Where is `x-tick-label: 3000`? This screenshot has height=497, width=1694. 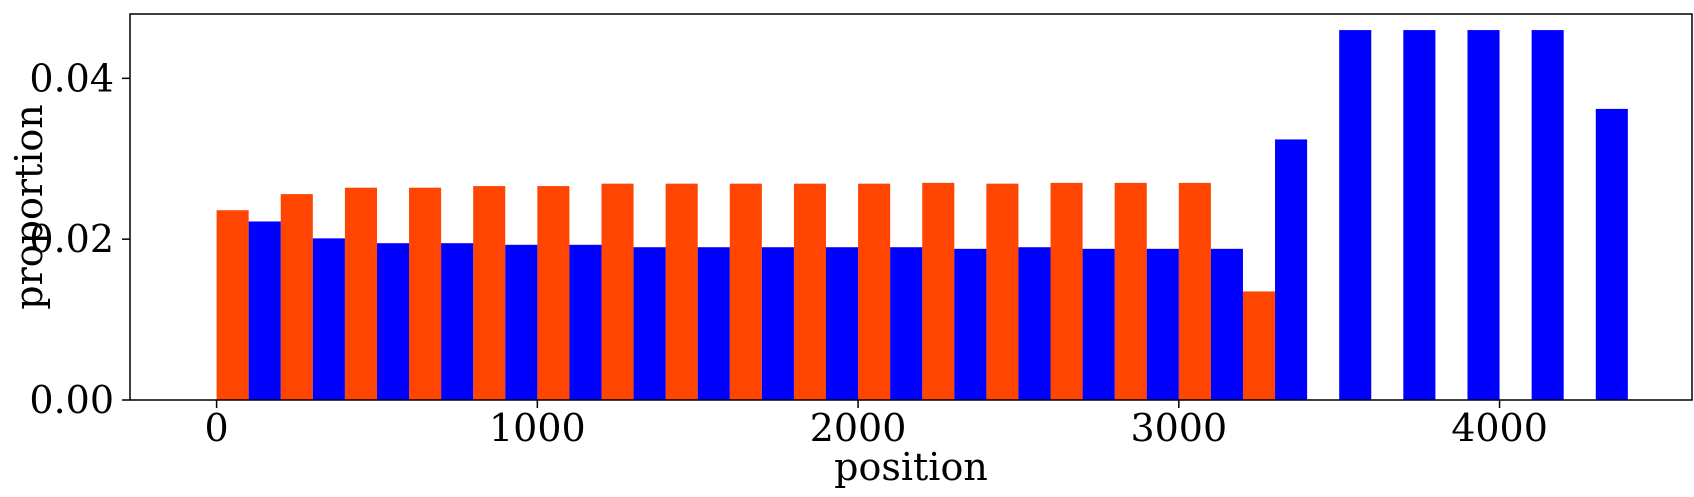 x-tick-label: 3000 is located at coordinates (1178, 428).